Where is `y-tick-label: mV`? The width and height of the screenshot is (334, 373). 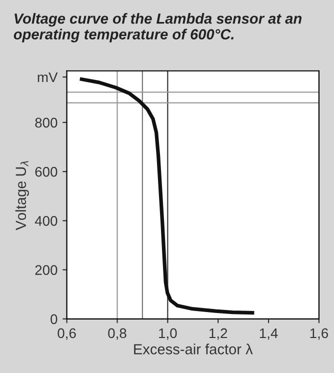
y-tick-label: mV is located at coordinates (48, 77).